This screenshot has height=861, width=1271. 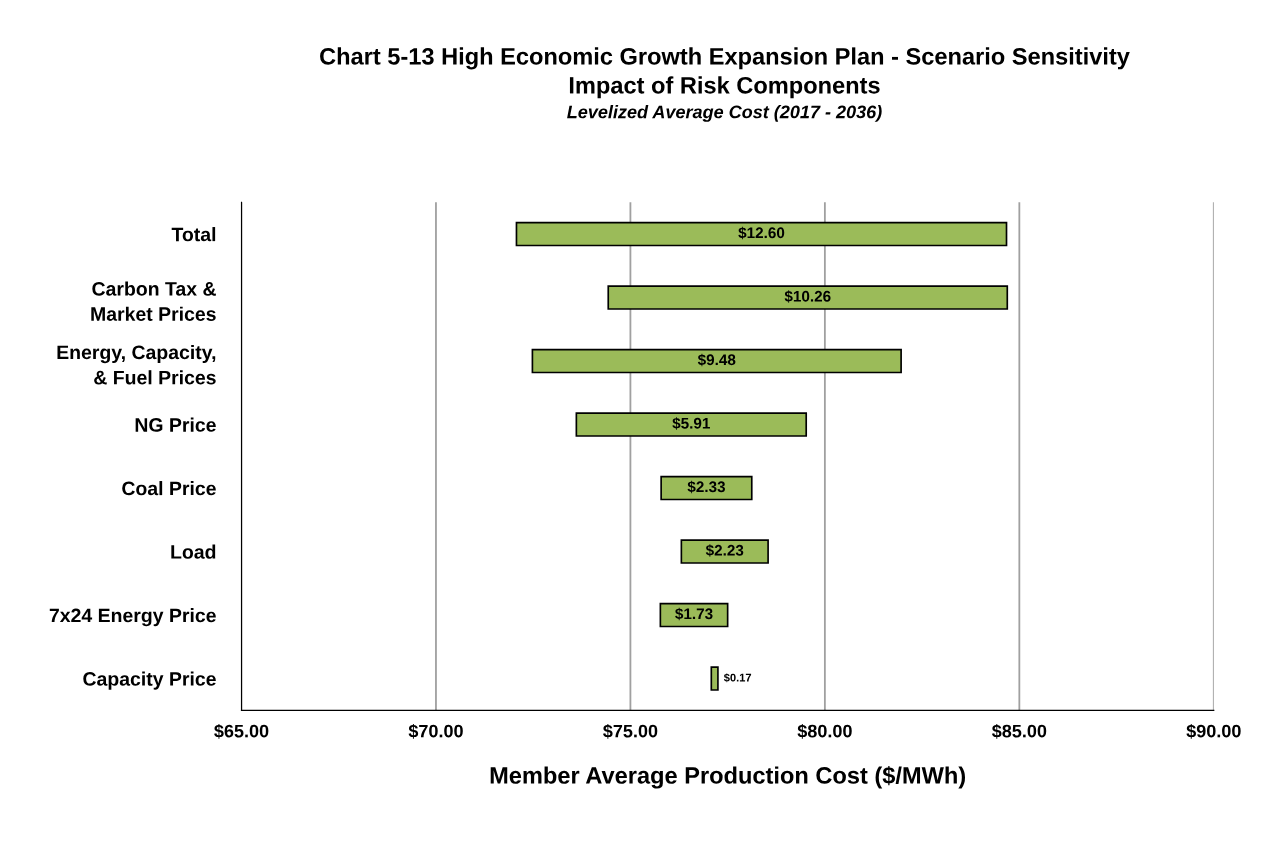 I want to click on x-tick-label: $75.00, so click(x=630, y=731).